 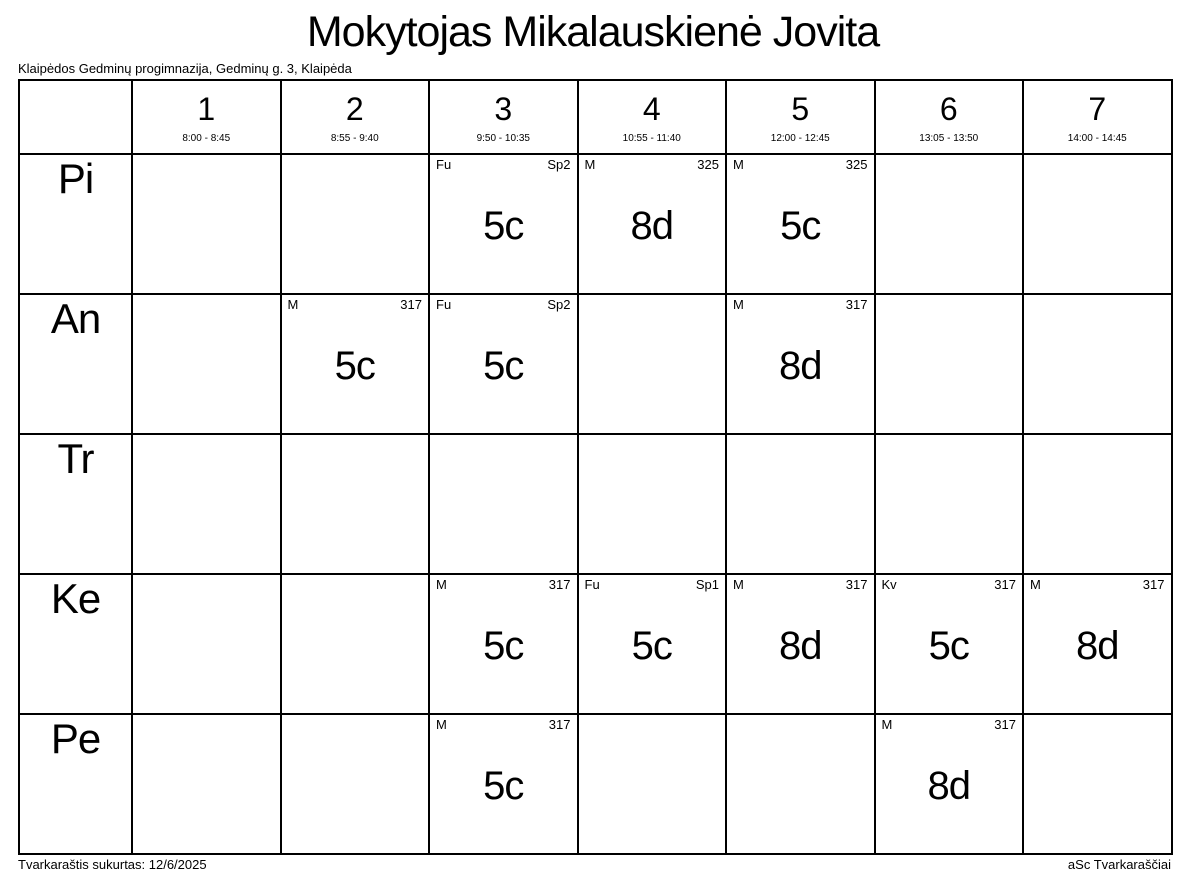 I want to click on day-label-An: An, so click(x=75, y=363).